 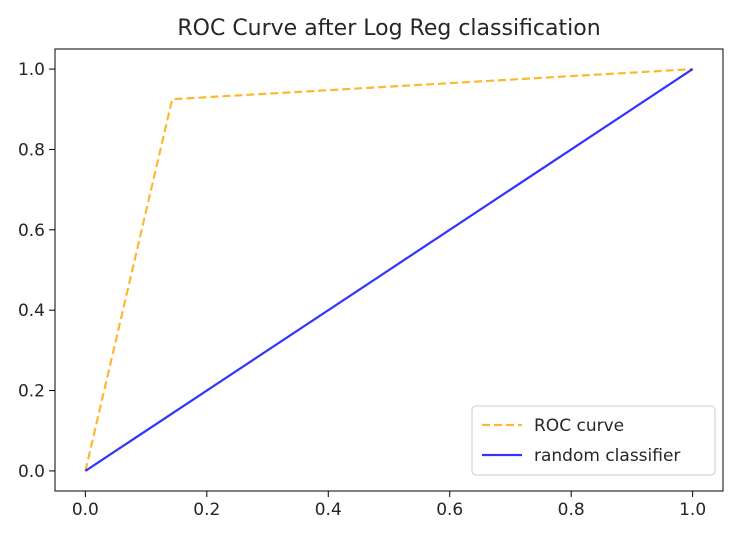 I want to click on legend-box, so click(x=593, y=440).